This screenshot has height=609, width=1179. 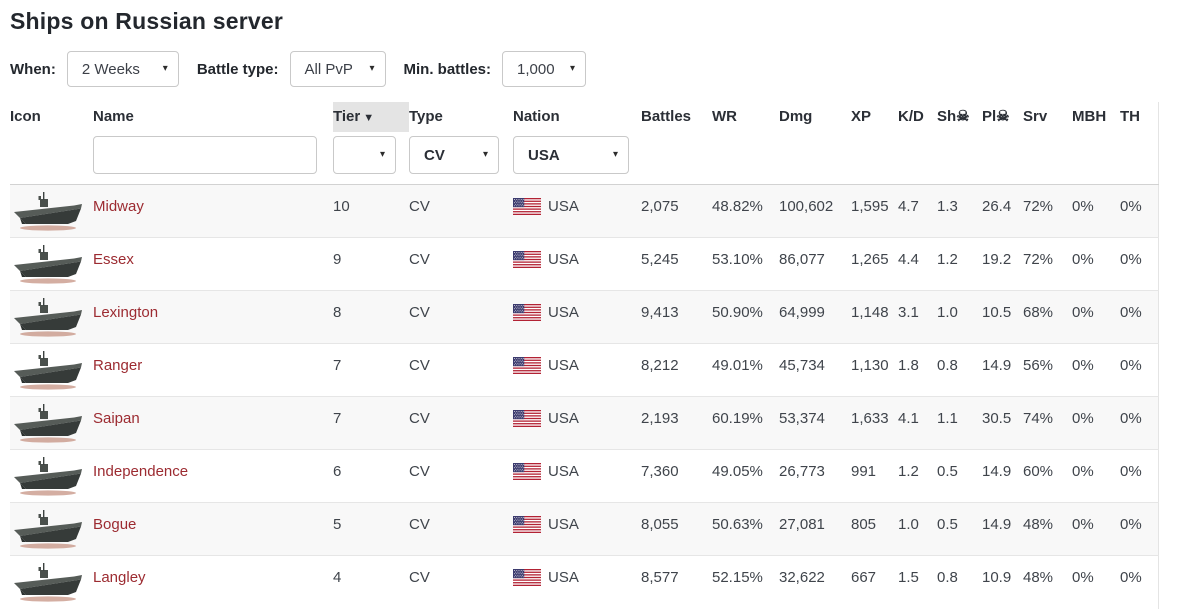 I want to click on column-header-srv: Srv, so click(x=1035, y=116).